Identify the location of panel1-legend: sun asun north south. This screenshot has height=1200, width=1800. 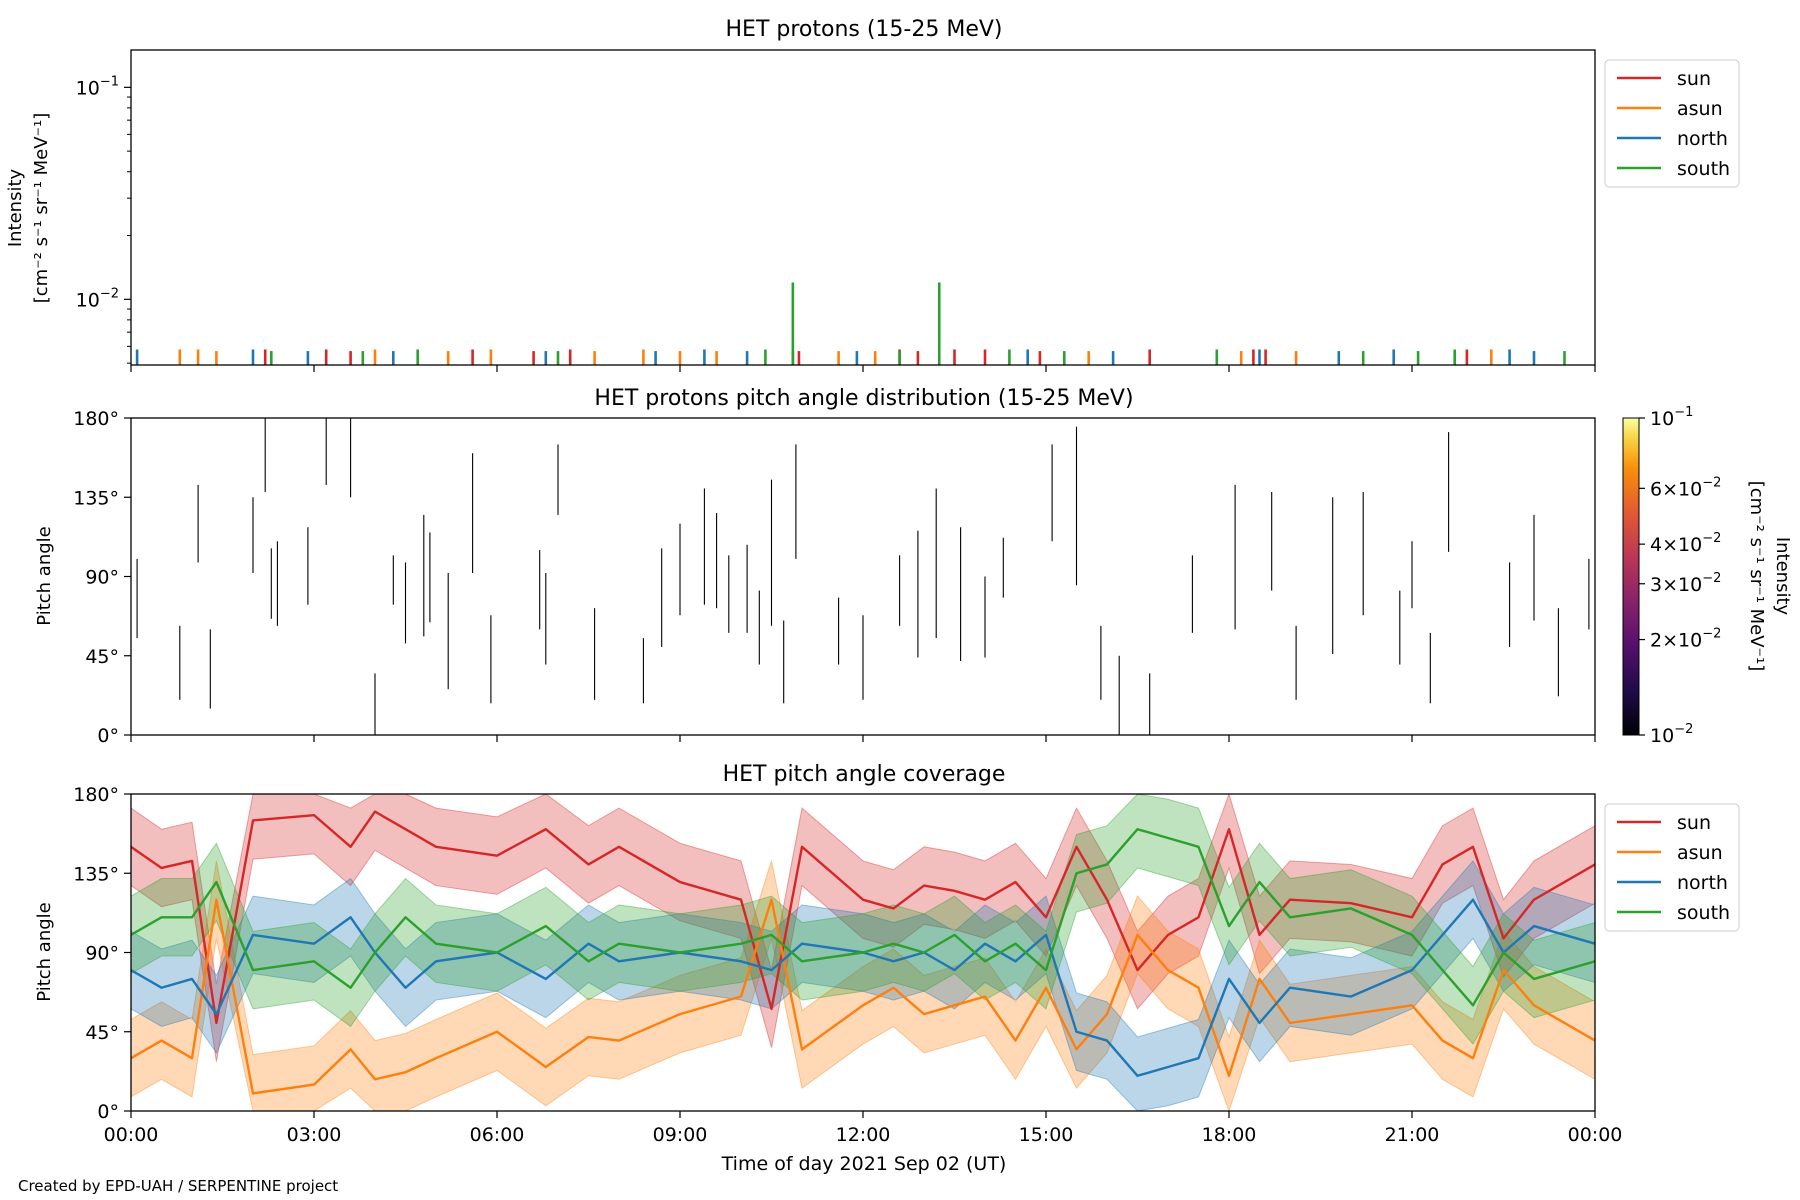
(1672, 123).